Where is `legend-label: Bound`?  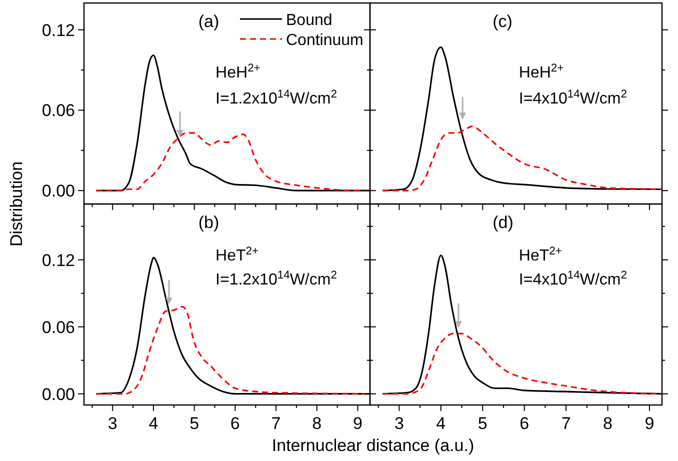
legend-label: Bound is located at coordinates (309, 20).